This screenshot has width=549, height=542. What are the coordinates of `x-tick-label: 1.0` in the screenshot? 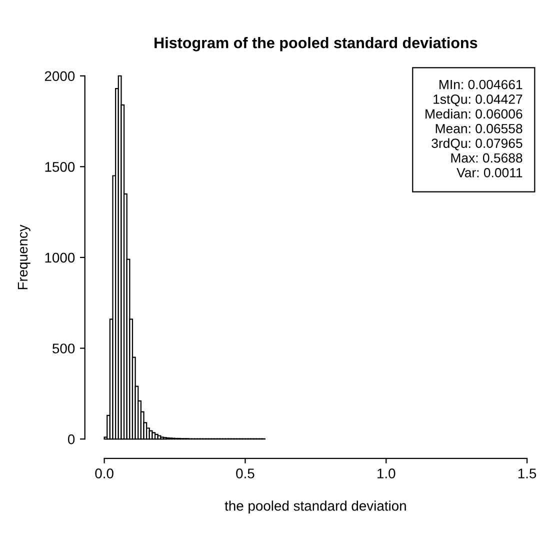 It's located at (387, 473).